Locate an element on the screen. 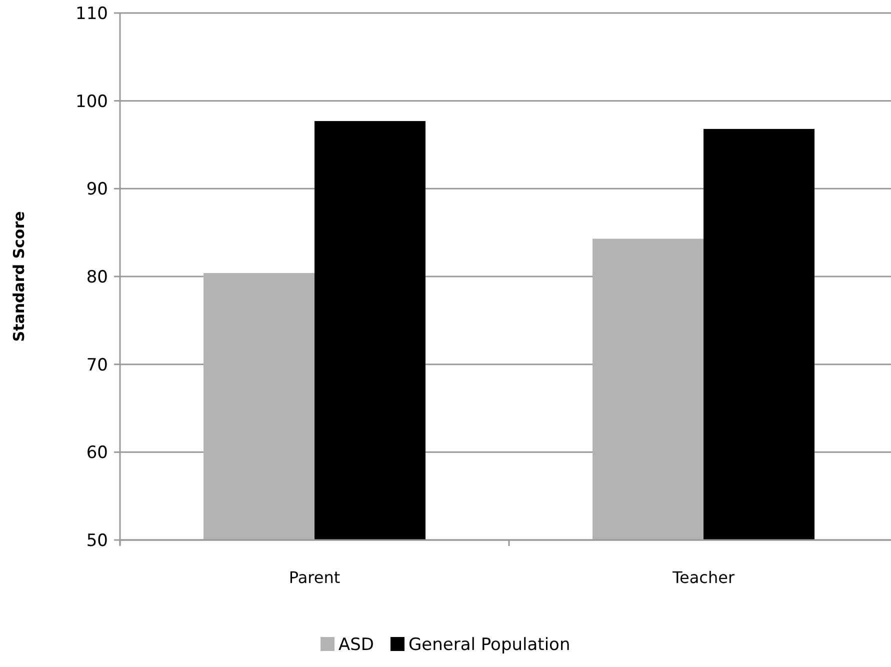  y-tick-label: 50 is located at coordinates (97, 540).